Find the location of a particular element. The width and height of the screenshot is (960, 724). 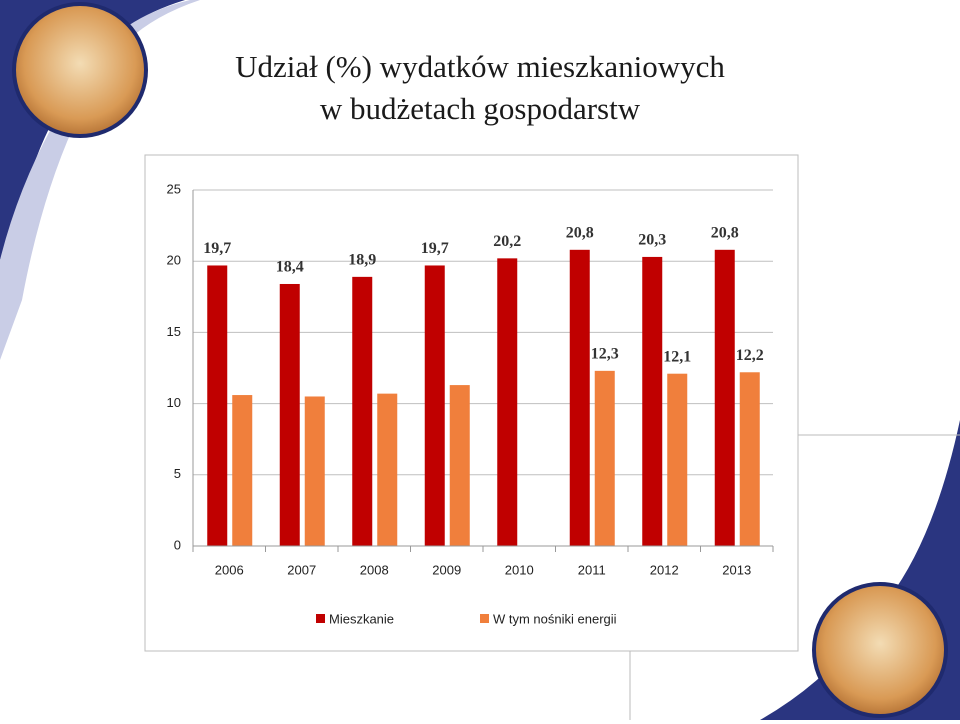

y-tick-label: 25 is located at coordinates (174, 188).